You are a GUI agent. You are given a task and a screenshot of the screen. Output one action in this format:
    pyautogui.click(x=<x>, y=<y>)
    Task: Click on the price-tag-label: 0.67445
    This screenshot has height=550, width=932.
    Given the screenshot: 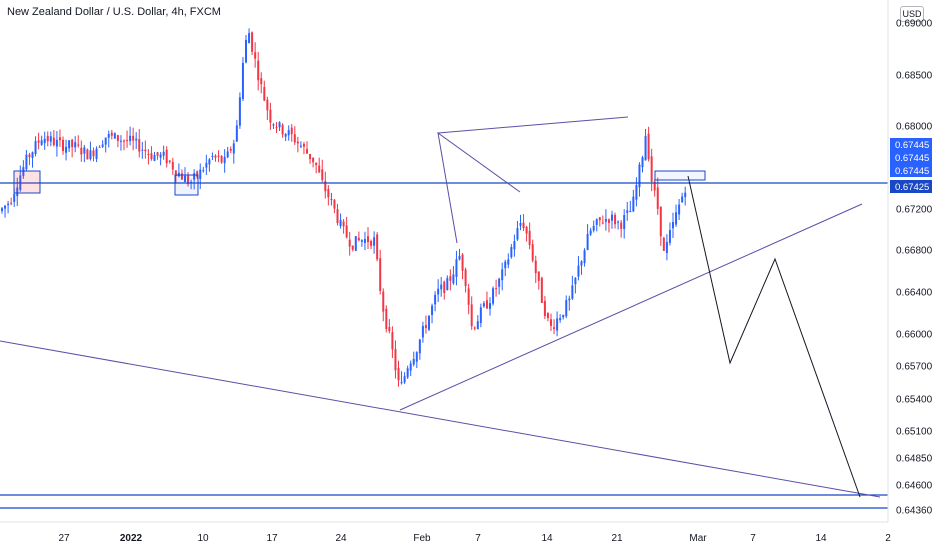 What is the action you would take?
    pyautogui.click(x=912, y=158)
    